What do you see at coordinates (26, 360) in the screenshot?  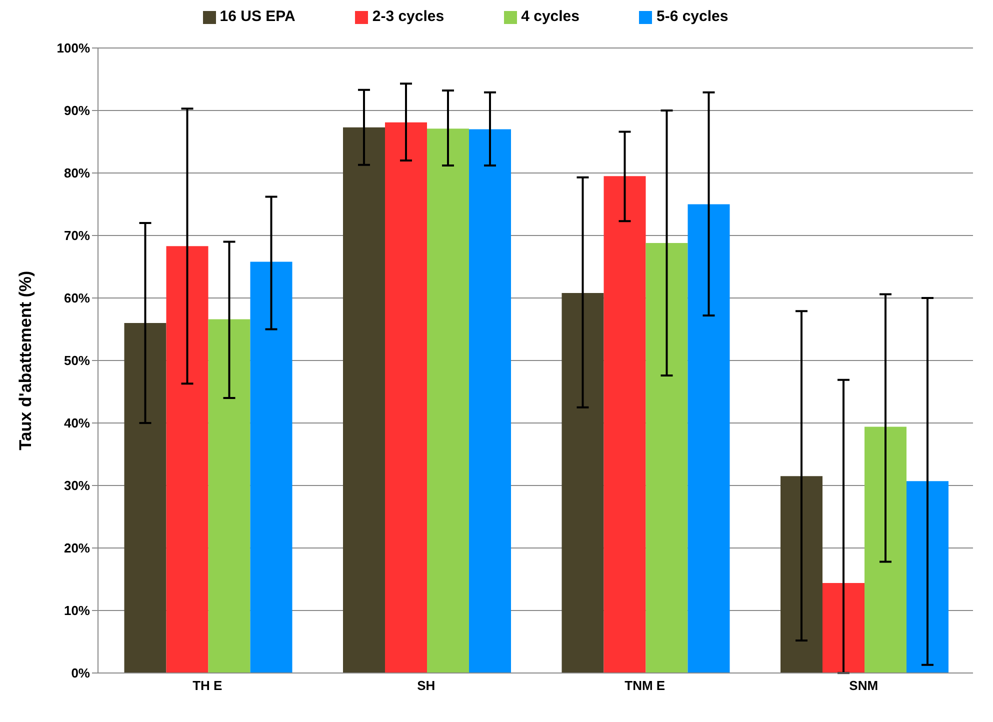 I see `y-axis-title: Taux d'abattement (%)` at bounding box center [26, 360].